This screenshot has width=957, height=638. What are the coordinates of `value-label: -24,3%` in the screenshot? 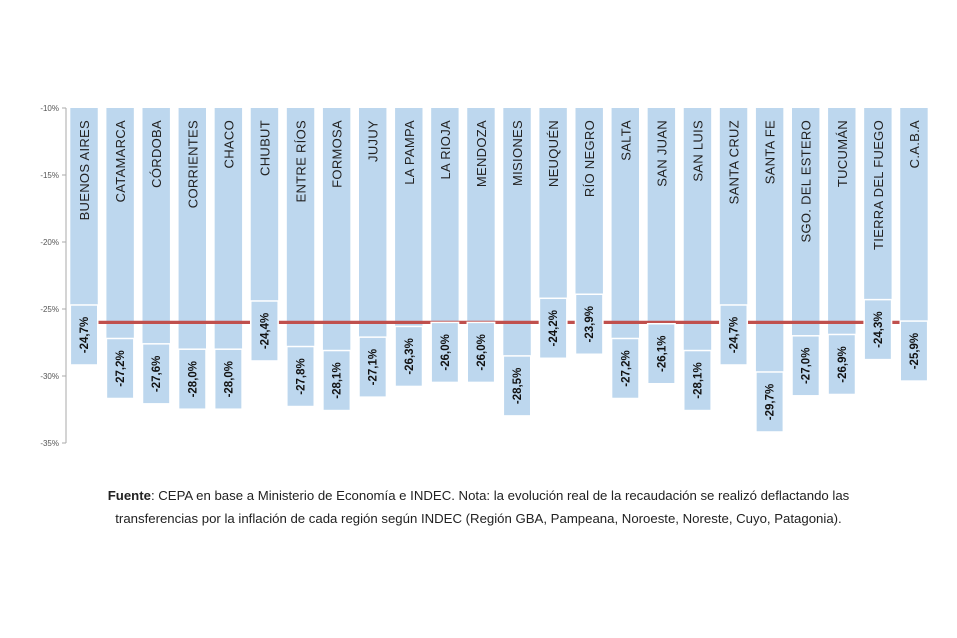 It's located at (879, 329).